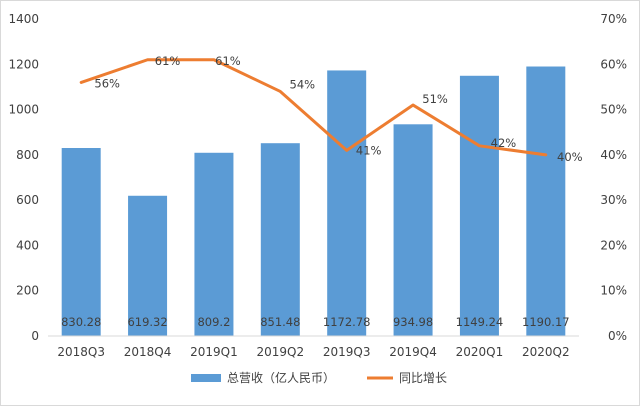 Image resolution: width=640 pixels, height=406 pixels. I want to click on legend-bar-swatch, so click(206, 378).